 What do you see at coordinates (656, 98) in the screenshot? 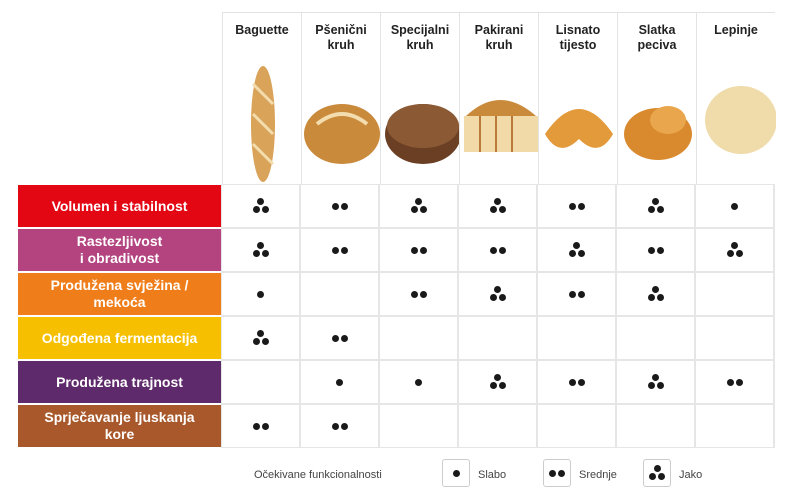
I see `column-header: Slatka peciva` at bounding box center [656, 98].